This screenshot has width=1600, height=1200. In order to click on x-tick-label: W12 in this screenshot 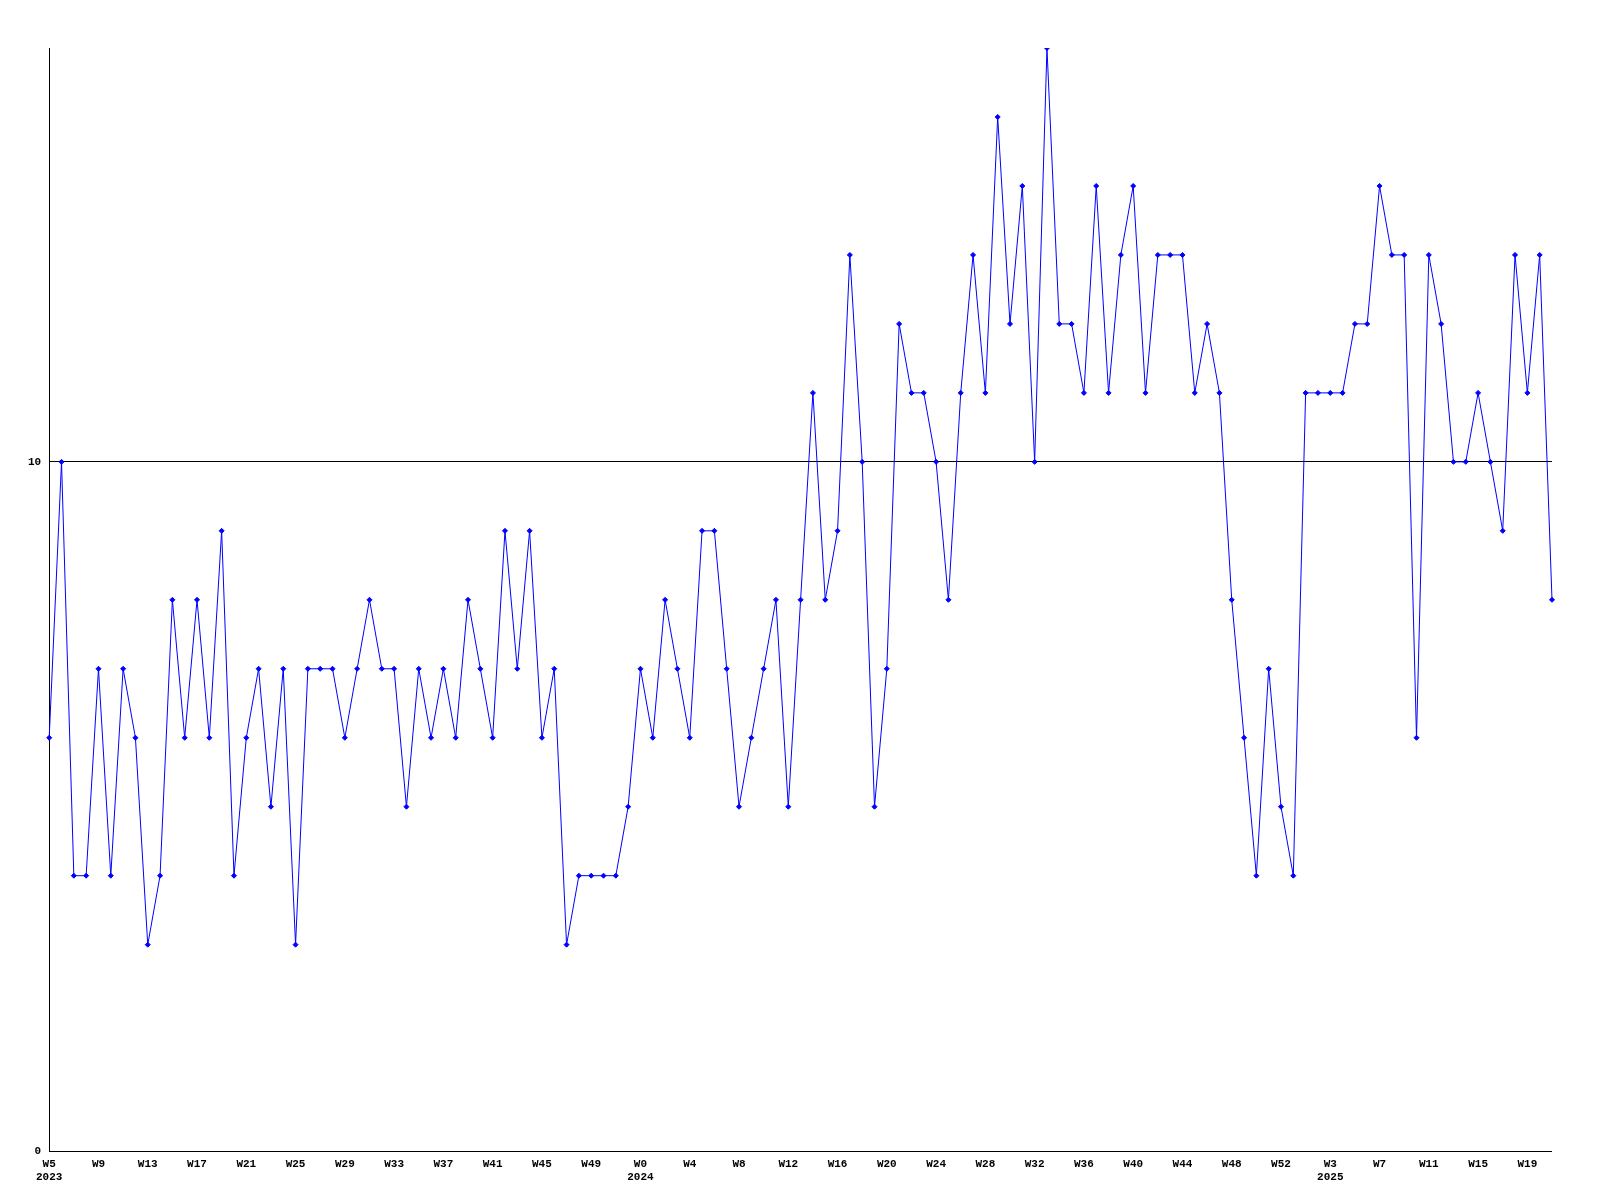, I will do `click(788, 1163)`.